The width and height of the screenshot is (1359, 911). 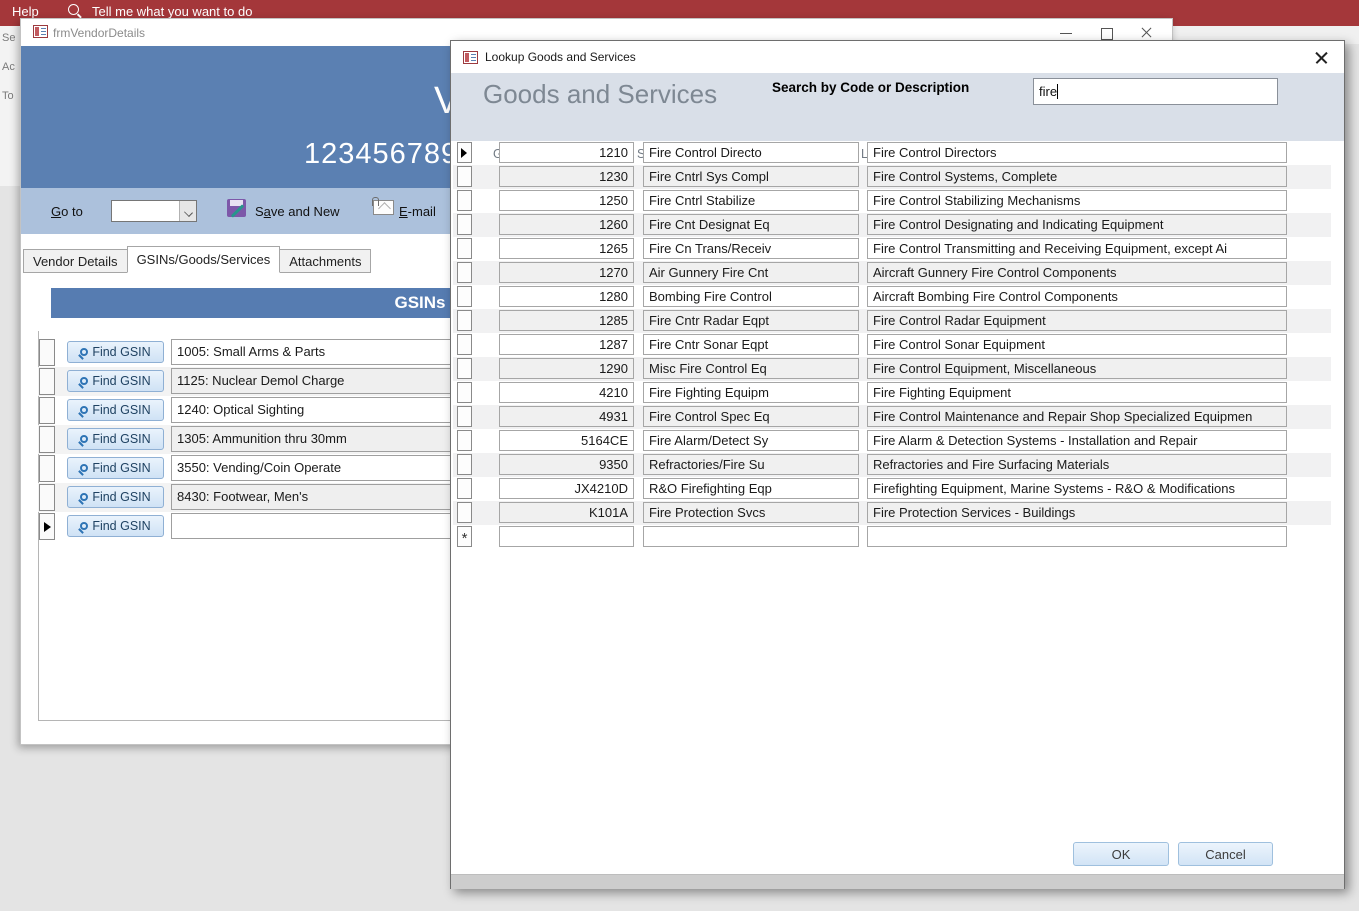 What do you see at coordinates (751, 200) in the screenshot?
I see `short-description-cell: Fire Cntrl Stabilize` at bounding box center [751, 200].